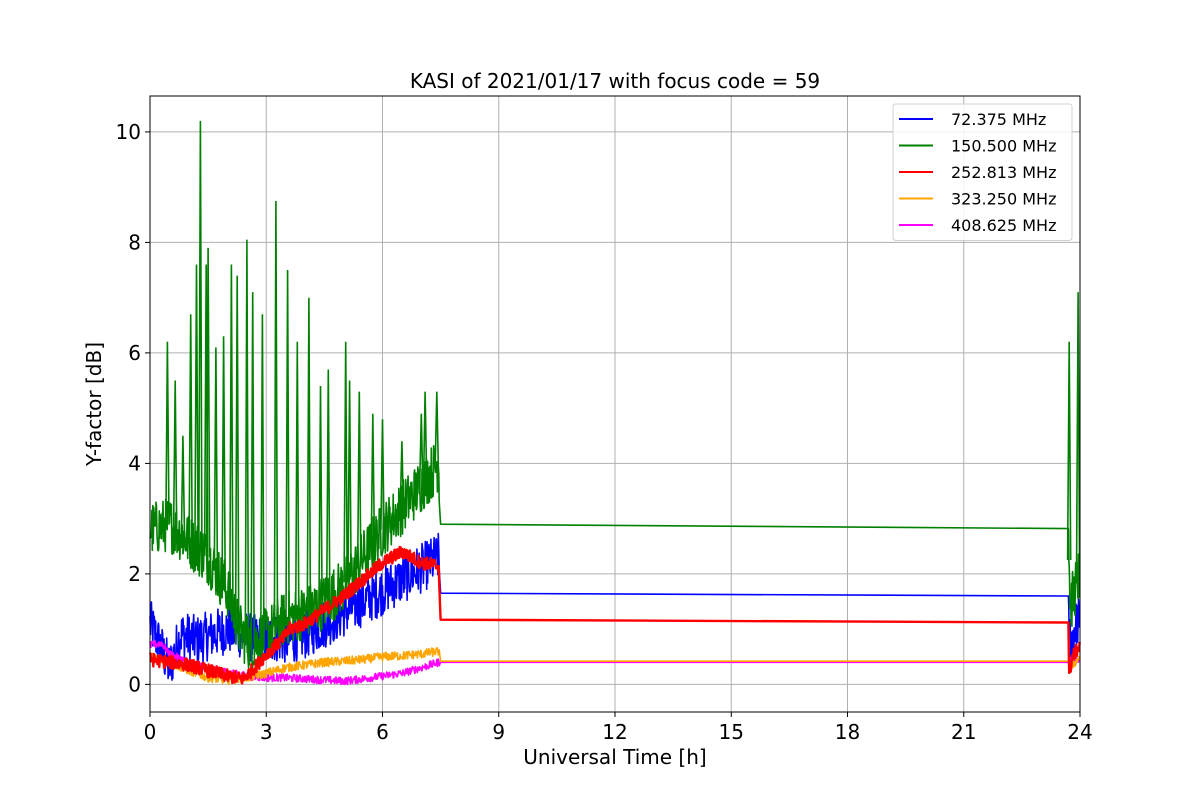 The height and width of the screenshot is (800, 1200). I want to click on legend-entry-label: 408.625 MHz, so click(1003, 225).